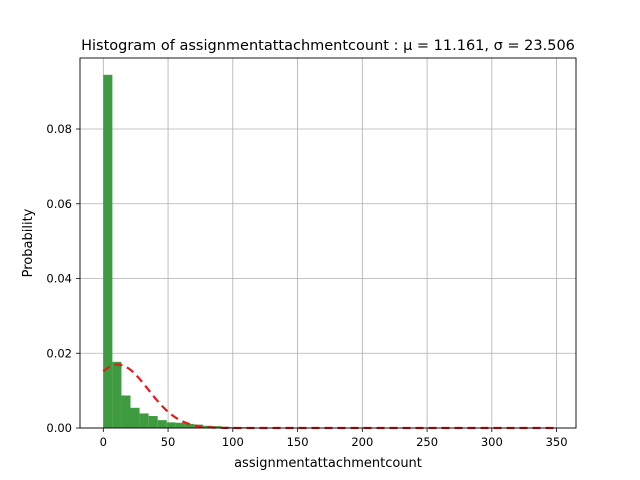 The width and height of the screenshot is (640, 480). Describe the element at coordinates (362, 442) in the screenshot. I see `x-tick-label: 200` at that location.